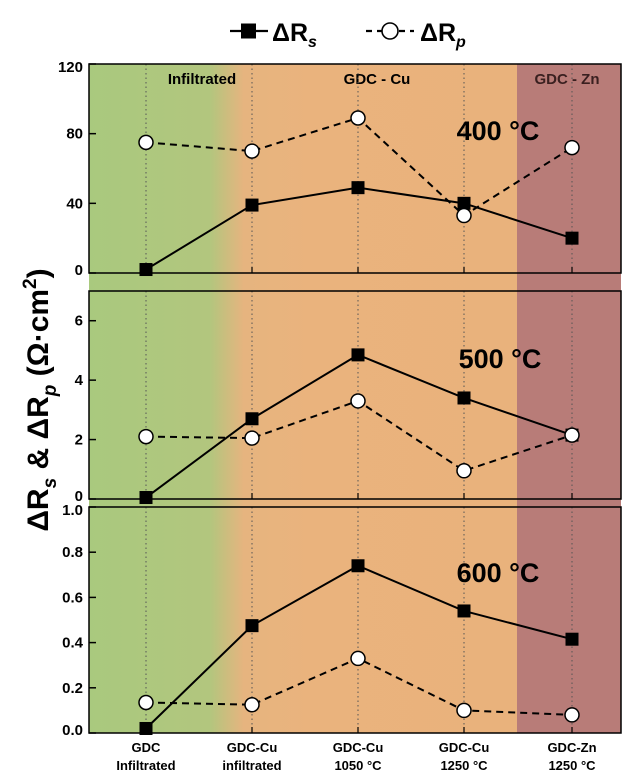 The height and width of the screenshot is (777, 623). What do you see at coordinates (79, 440) in the screenshot?
I see `y-tick-label: 2` at bounding box center [79, 440].